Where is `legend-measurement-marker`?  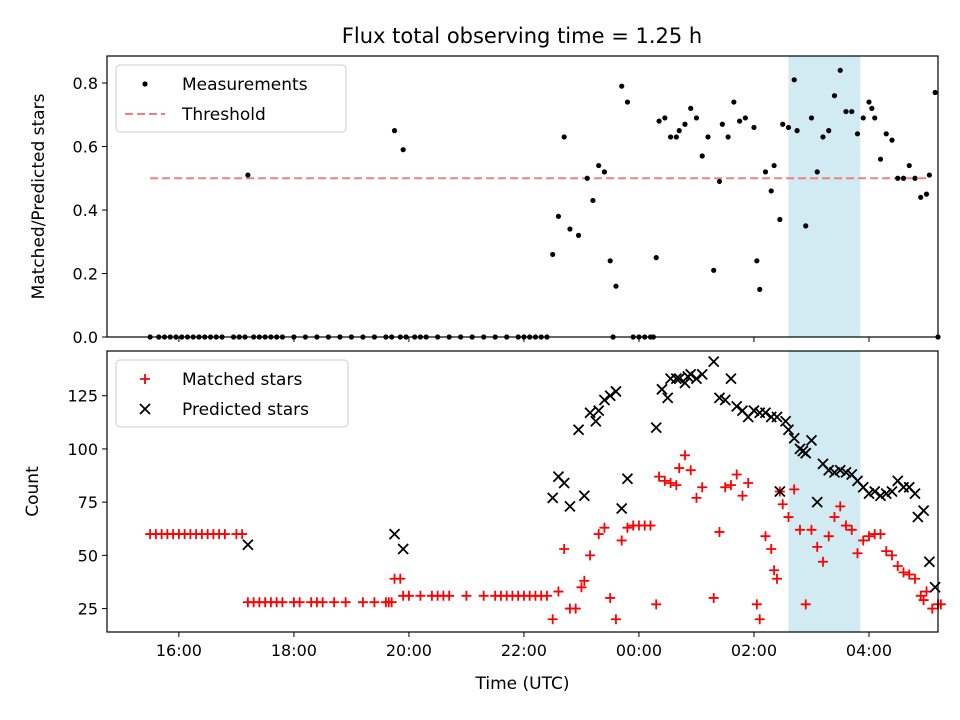 legend-measurement-marker is located at coordinates (145, 84).